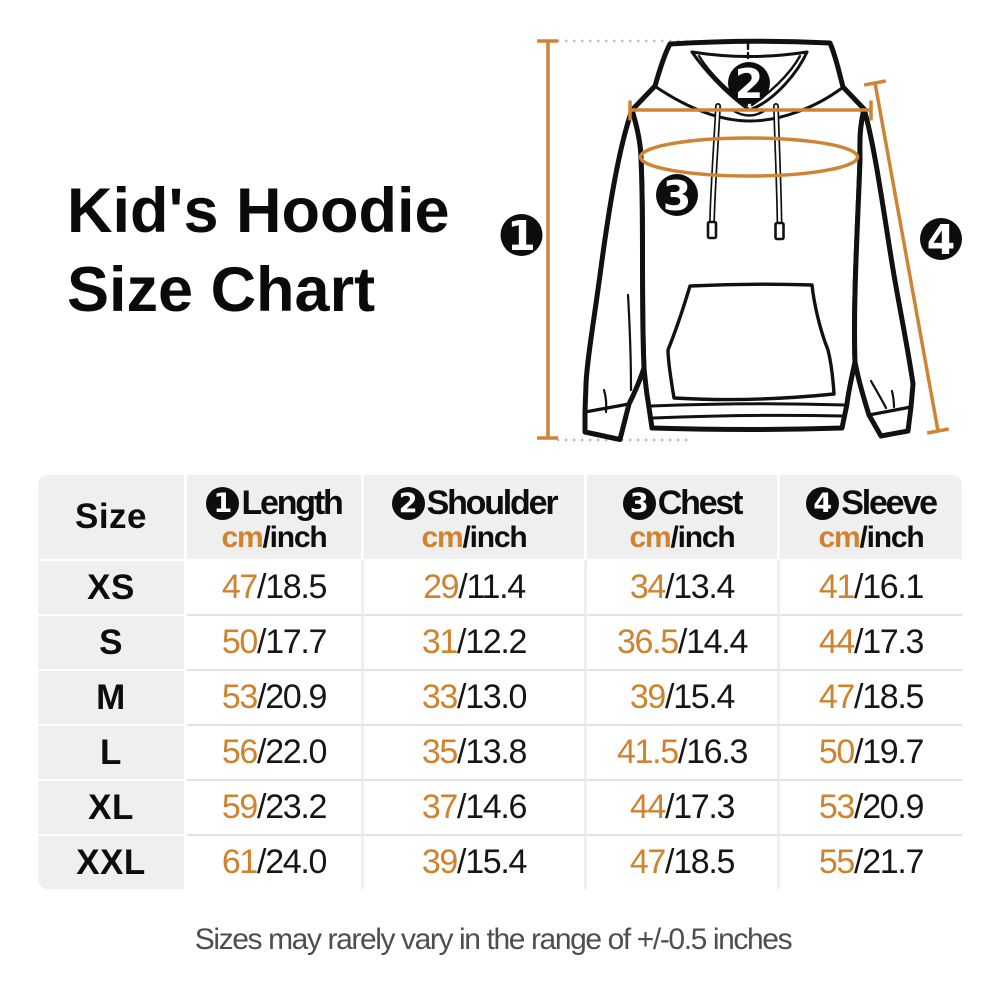 This screenshot has width=1000, height=1000. I want to click on column-label: Shoulder, so click(492, 503).